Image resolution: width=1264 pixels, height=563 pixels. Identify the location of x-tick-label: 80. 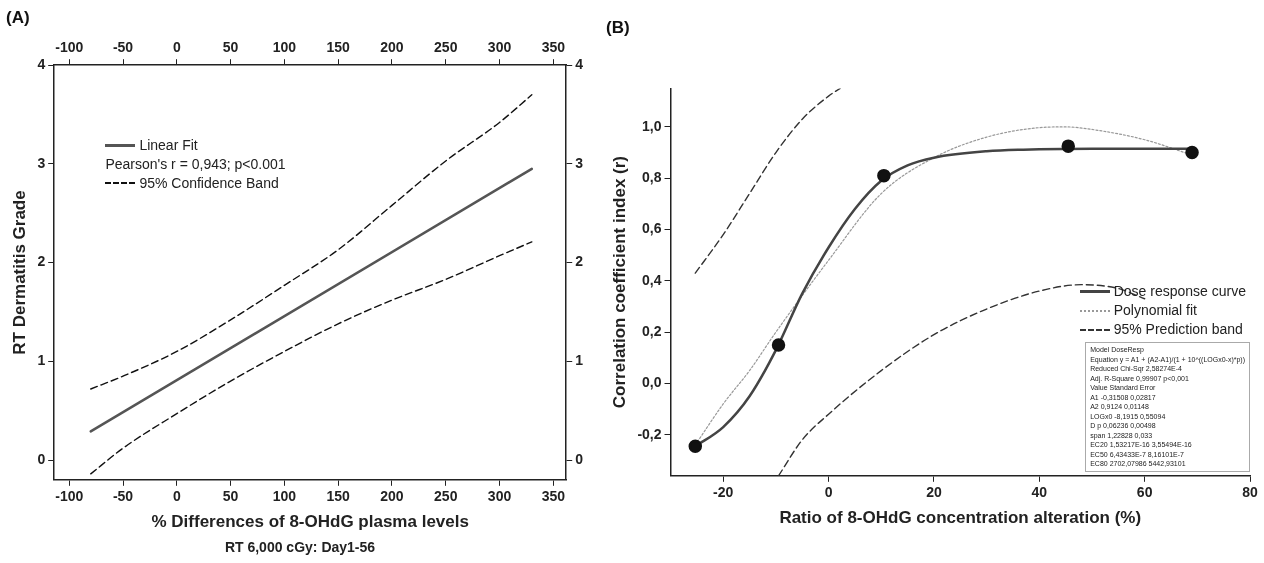
(1250, 492).